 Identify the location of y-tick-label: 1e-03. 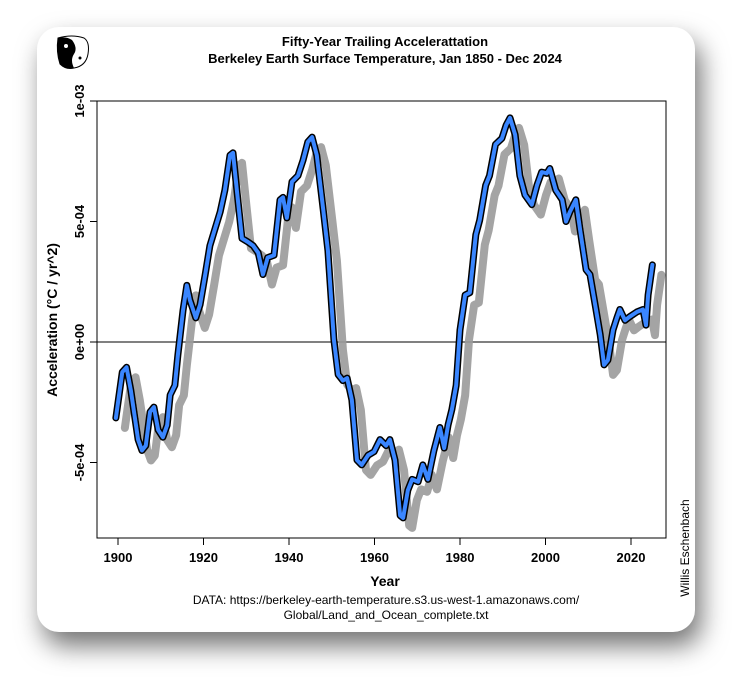
(79, 100).